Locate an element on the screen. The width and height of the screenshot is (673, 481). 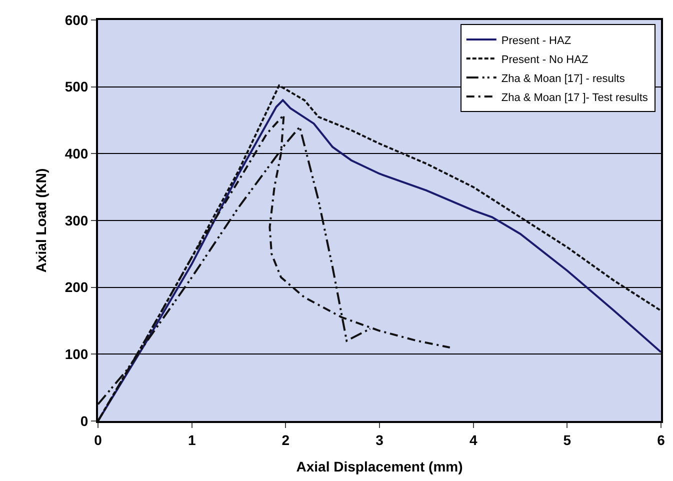
y-tick-label: 100 is located at coordinates (76, 354).